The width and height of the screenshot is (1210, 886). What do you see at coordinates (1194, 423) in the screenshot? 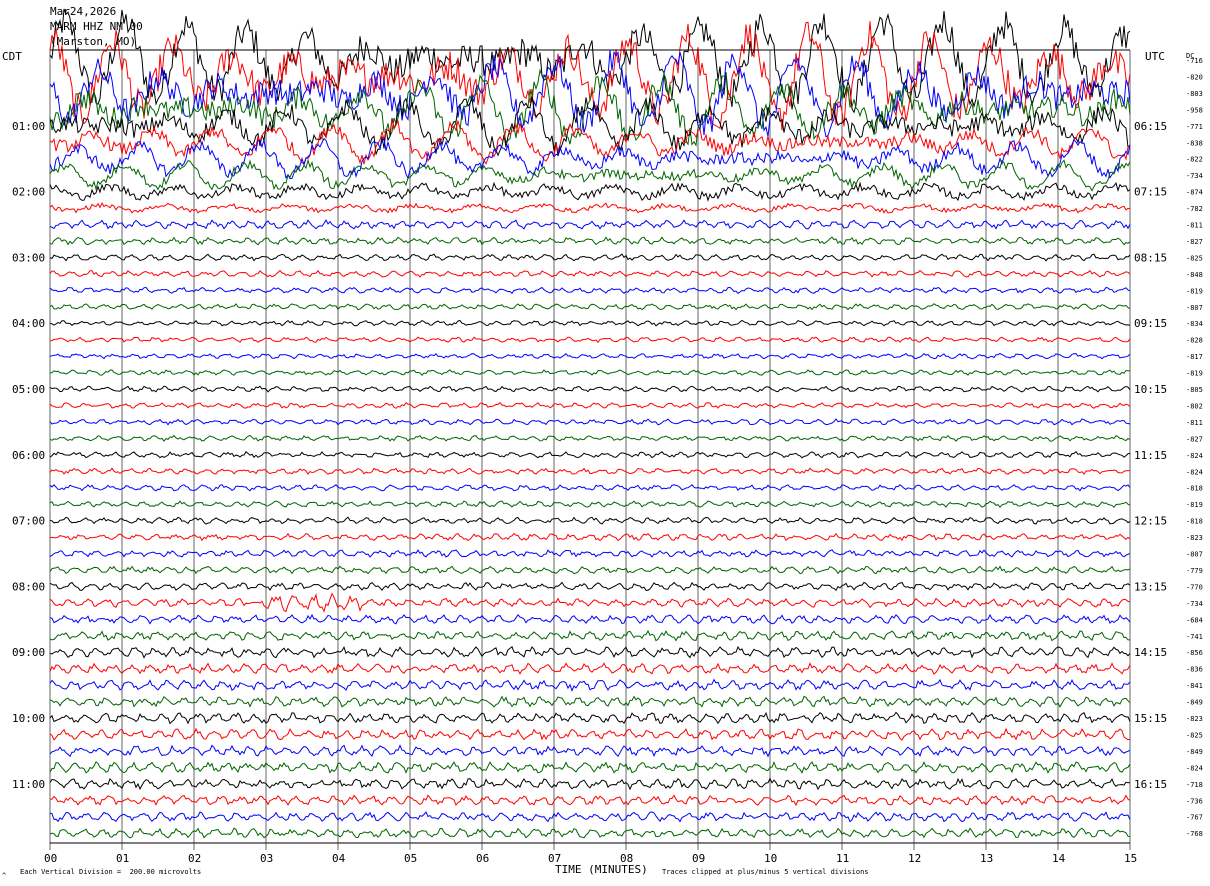
I see `dc-offset-23: -811` at bounding box center [1194, 423].